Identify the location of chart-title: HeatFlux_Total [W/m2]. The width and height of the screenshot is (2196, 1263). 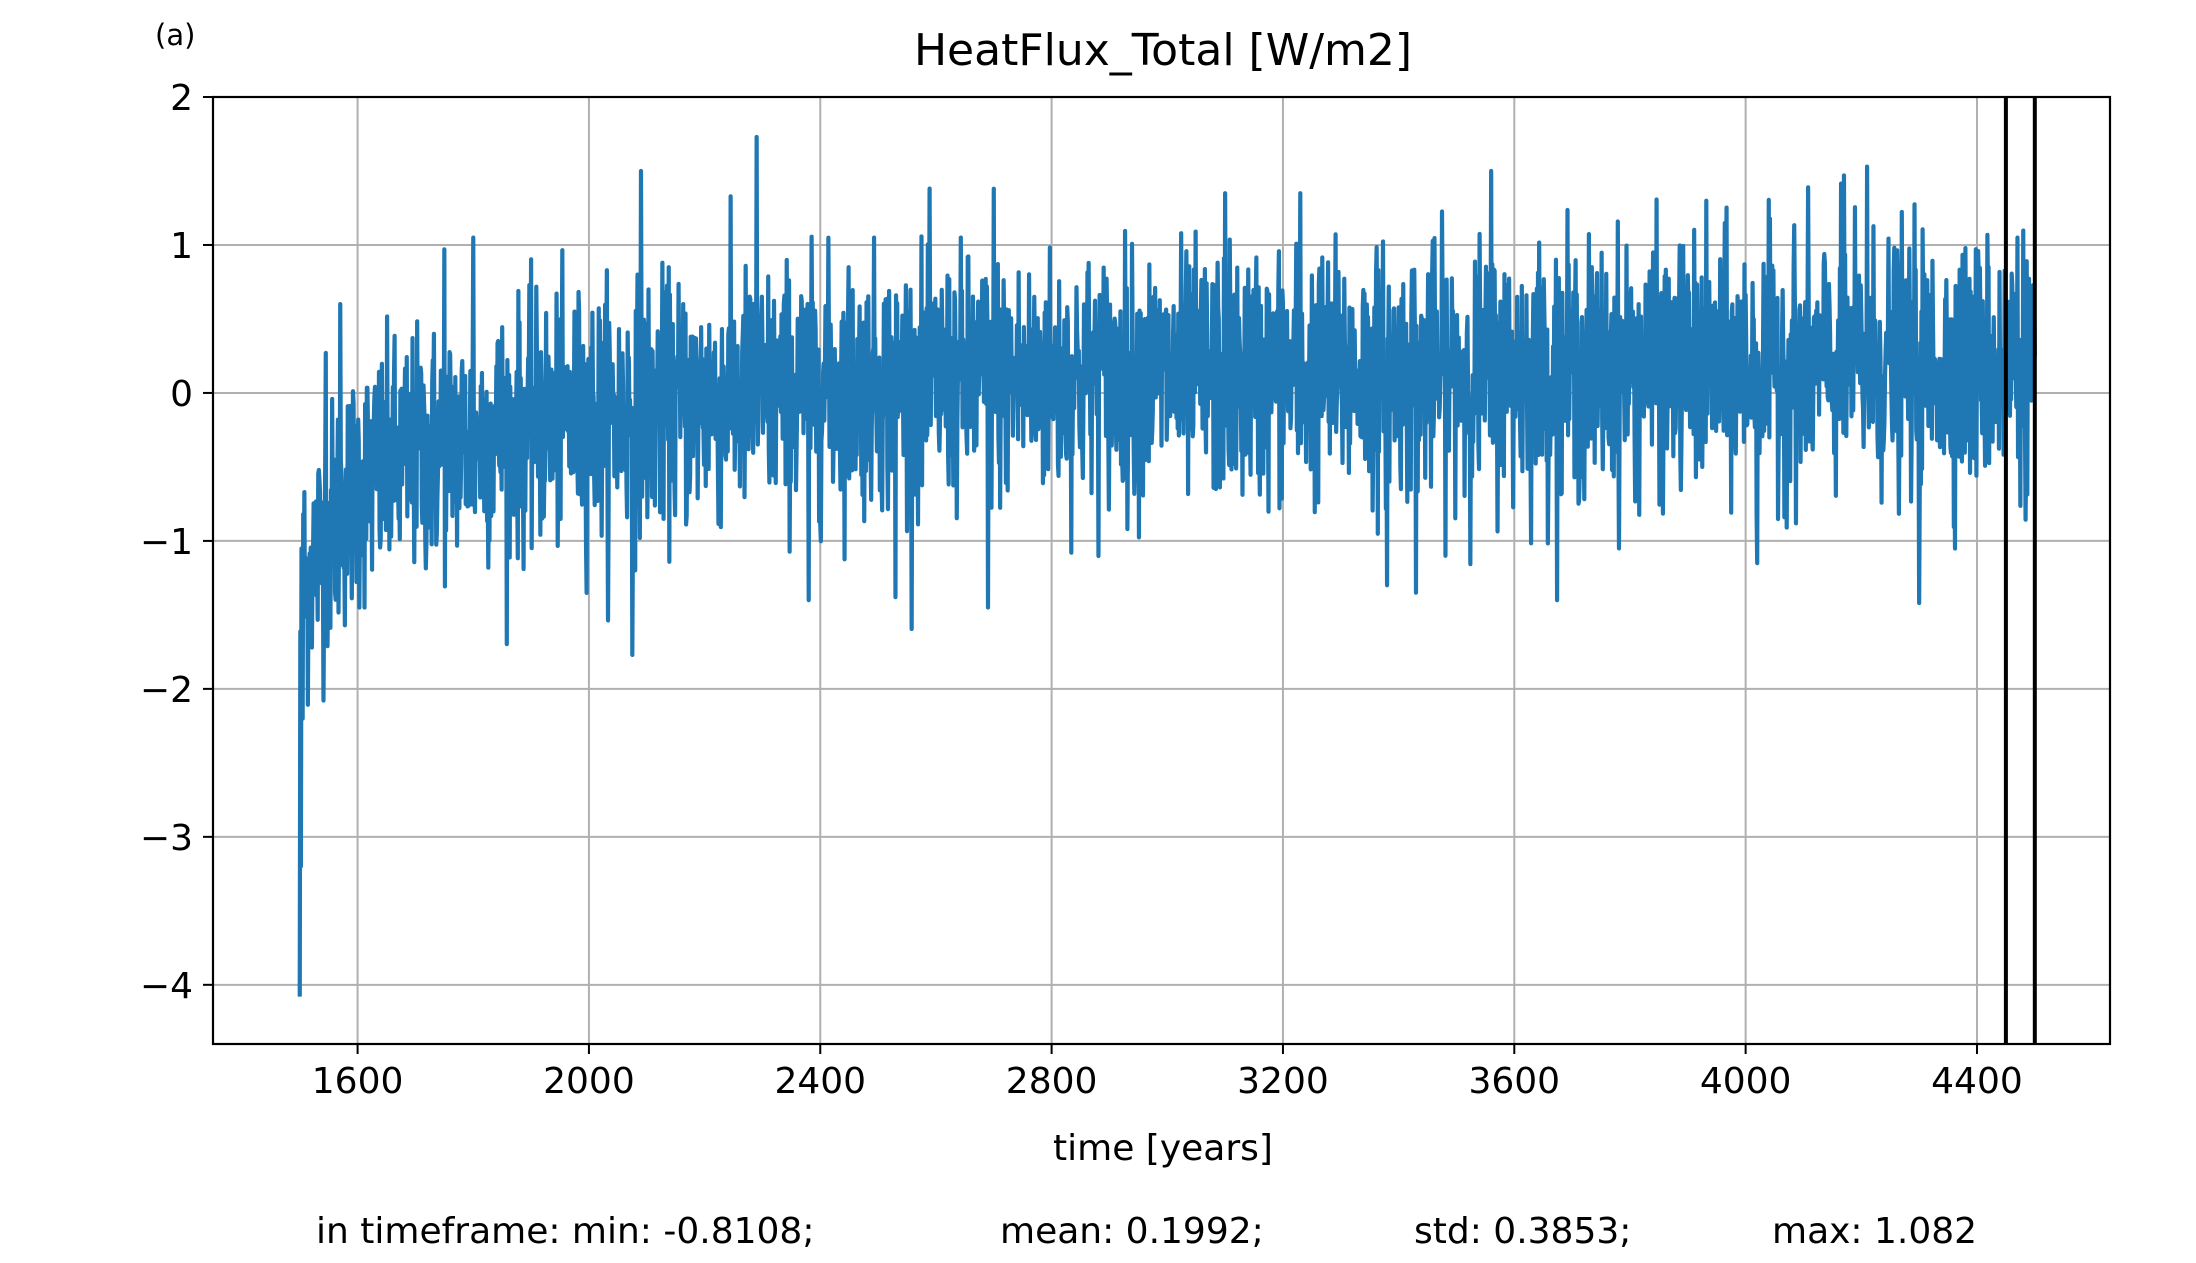
(1163, 50).